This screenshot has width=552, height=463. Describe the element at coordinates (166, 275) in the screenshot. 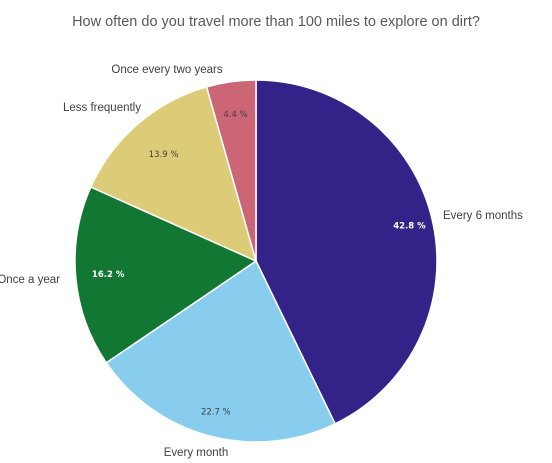

I see `pie-slice-once-a-year` at that location.